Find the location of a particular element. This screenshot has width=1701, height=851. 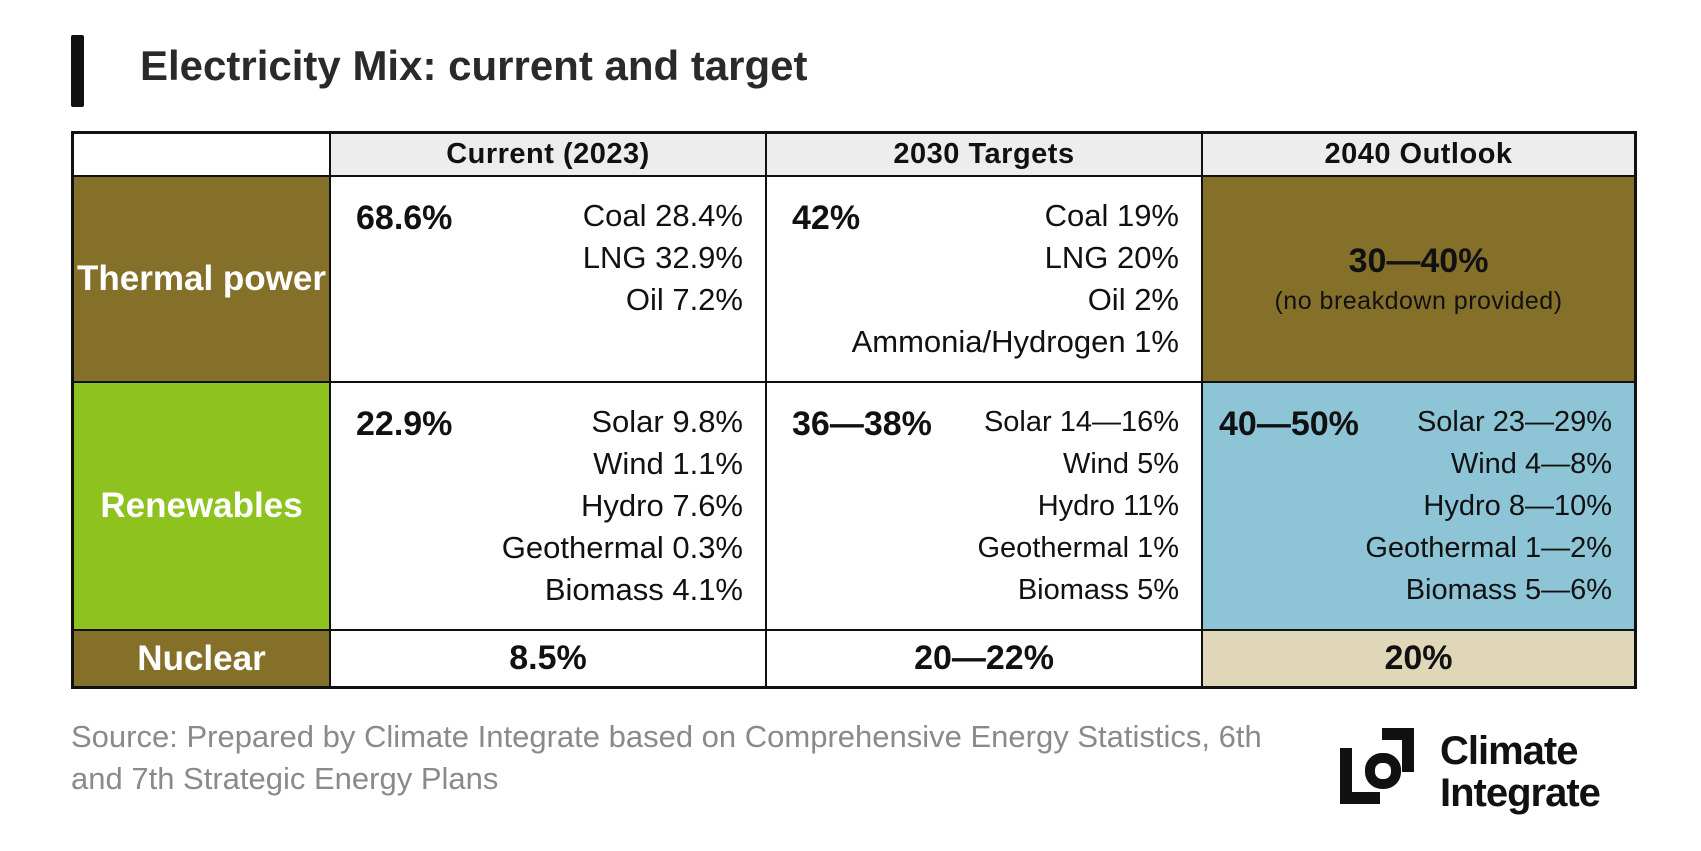

cell-total: 20% is located at coordinates (1418, 658).